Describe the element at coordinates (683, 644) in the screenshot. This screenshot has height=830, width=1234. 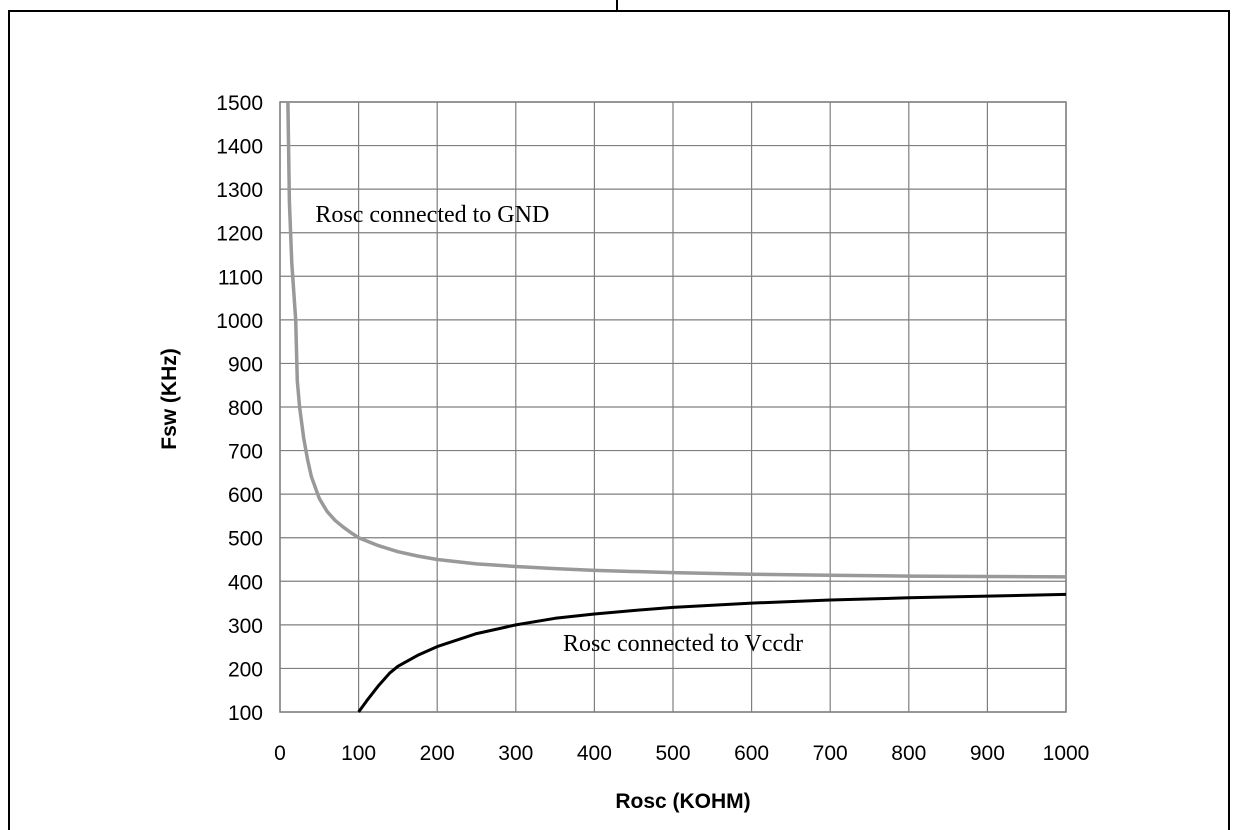
I see `series-annotation: Rosc connected to Vccdr` at that location.